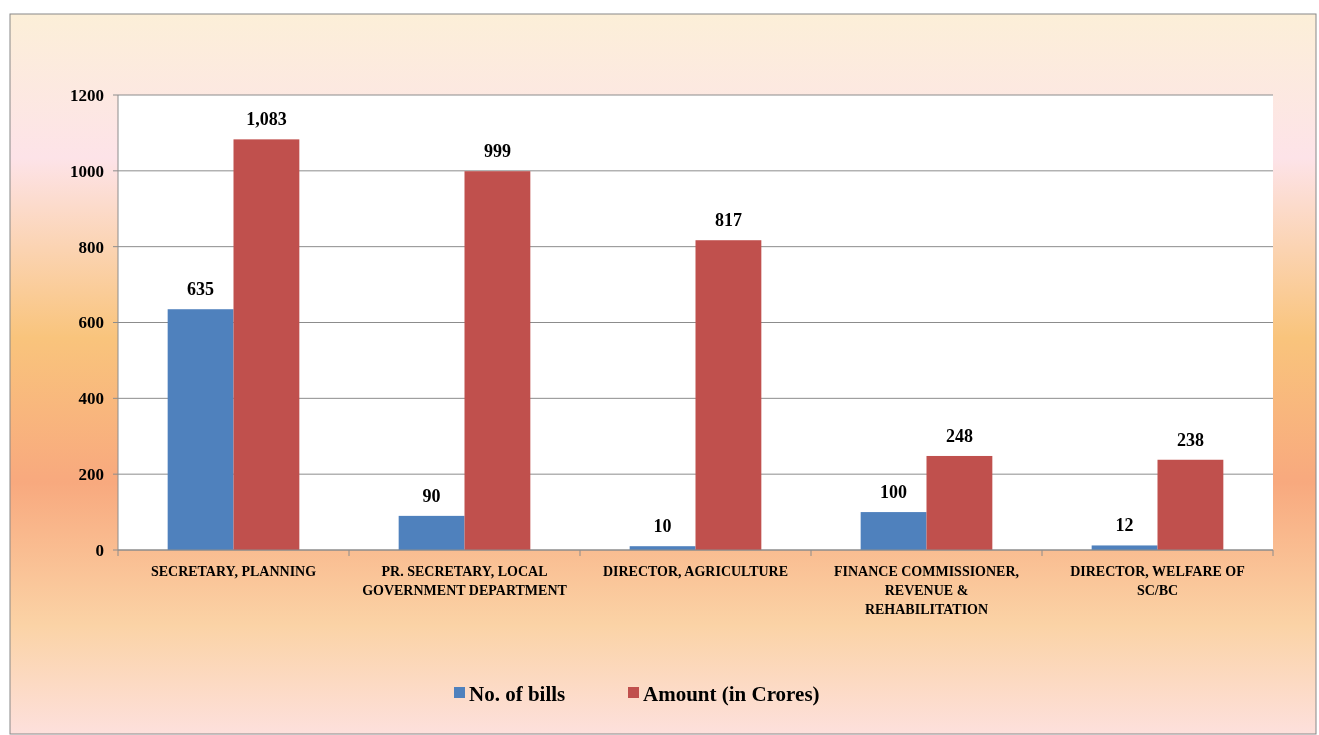 The image size is (1319, 735). Describe the element at coordinates (87, 171) in the screenshot. I see `y-tick-label: 1000` at that location.